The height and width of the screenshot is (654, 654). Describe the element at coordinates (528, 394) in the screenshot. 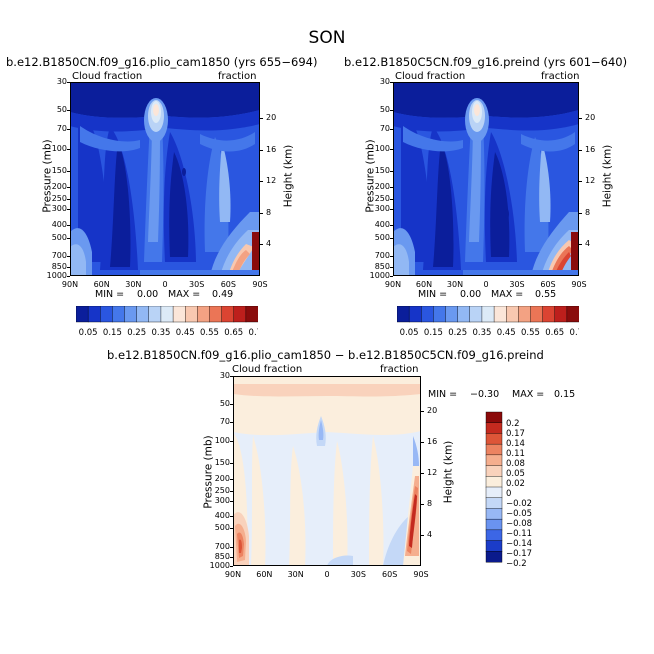

I see `diff-max-label: MAX =` at that location.